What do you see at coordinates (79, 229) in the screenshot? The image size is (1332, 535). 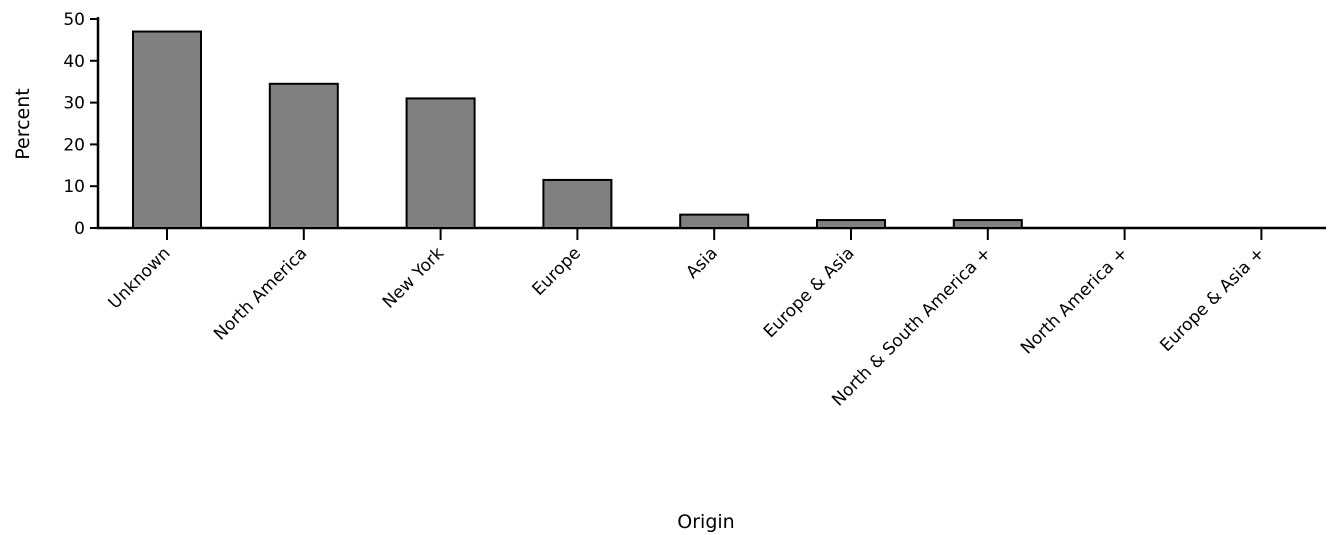 I see `y-tick-label: 0` at bounding box center [79, 229].